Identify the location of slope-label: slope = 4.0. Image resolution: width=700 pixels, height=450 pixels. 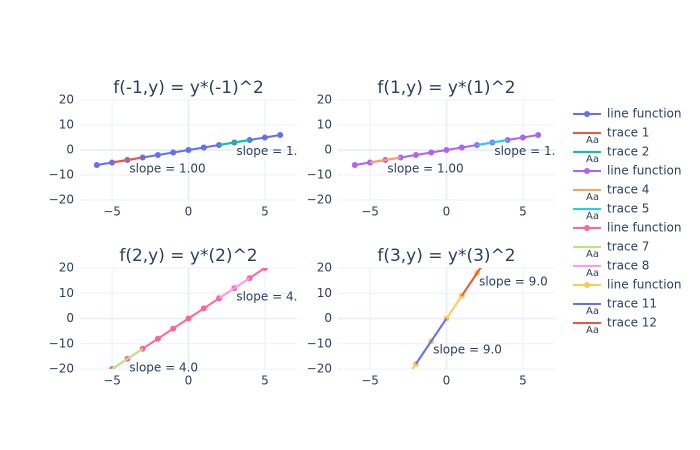
(163, 367).